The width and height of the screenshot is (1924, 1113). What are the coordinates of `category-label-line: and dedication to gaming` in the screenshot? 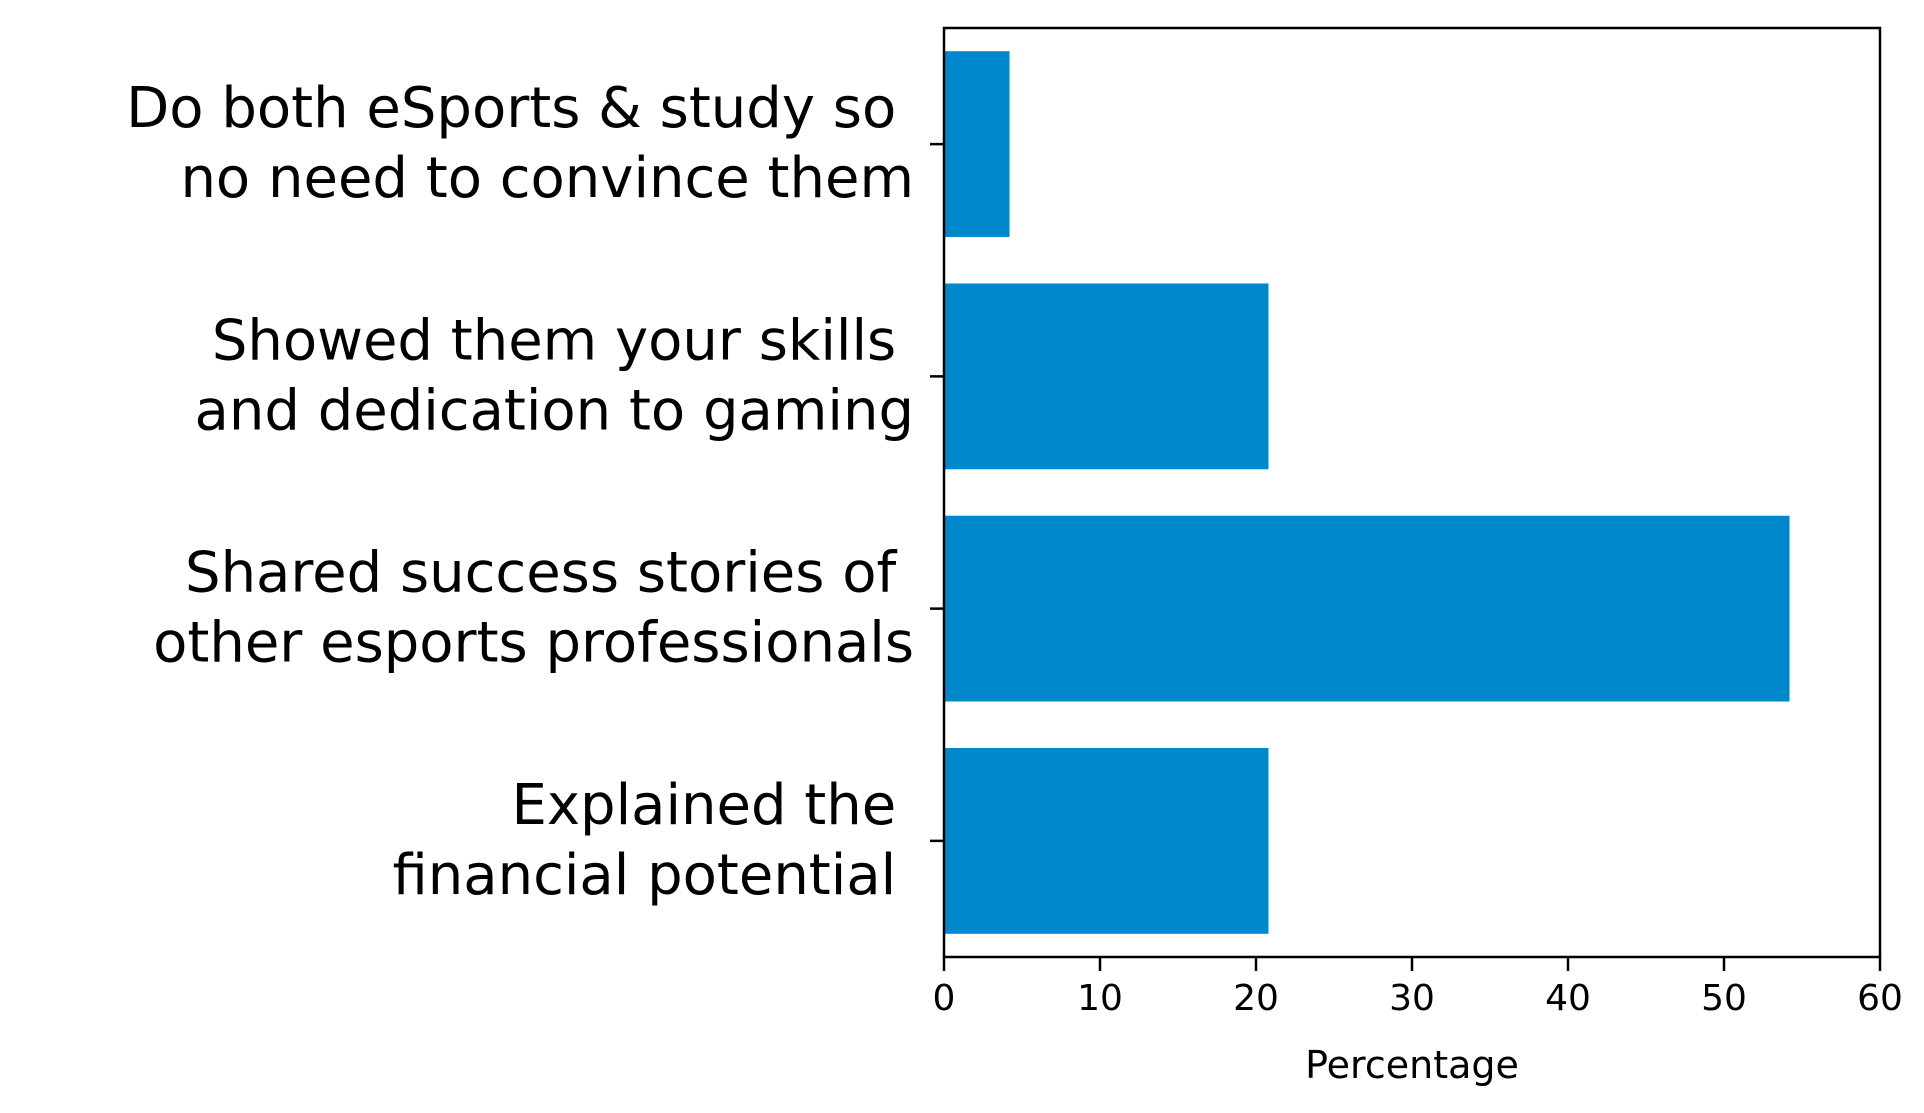 It's located at (554, 410).